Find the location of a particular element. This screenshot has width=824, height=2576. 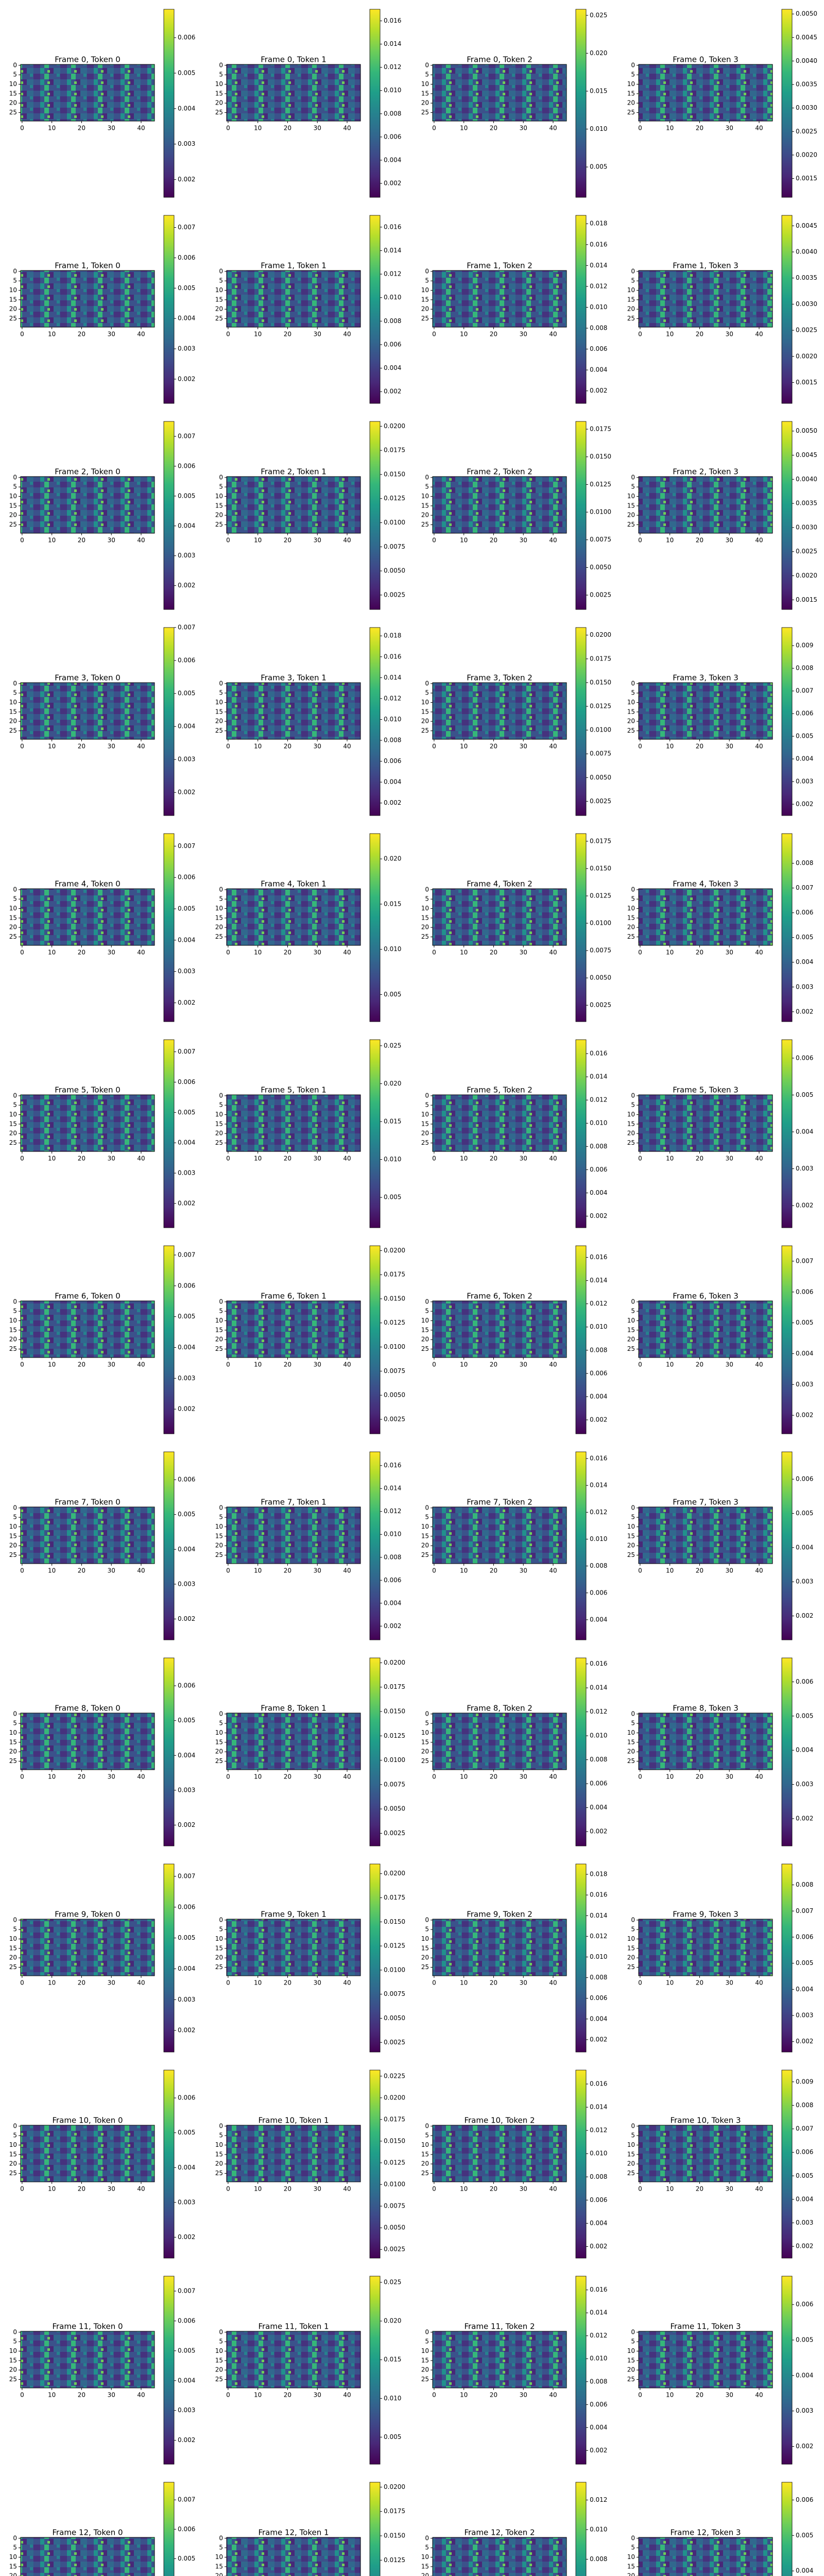

colorbar-tick-label: 0.0100 is located at coordinates (394, 1760).